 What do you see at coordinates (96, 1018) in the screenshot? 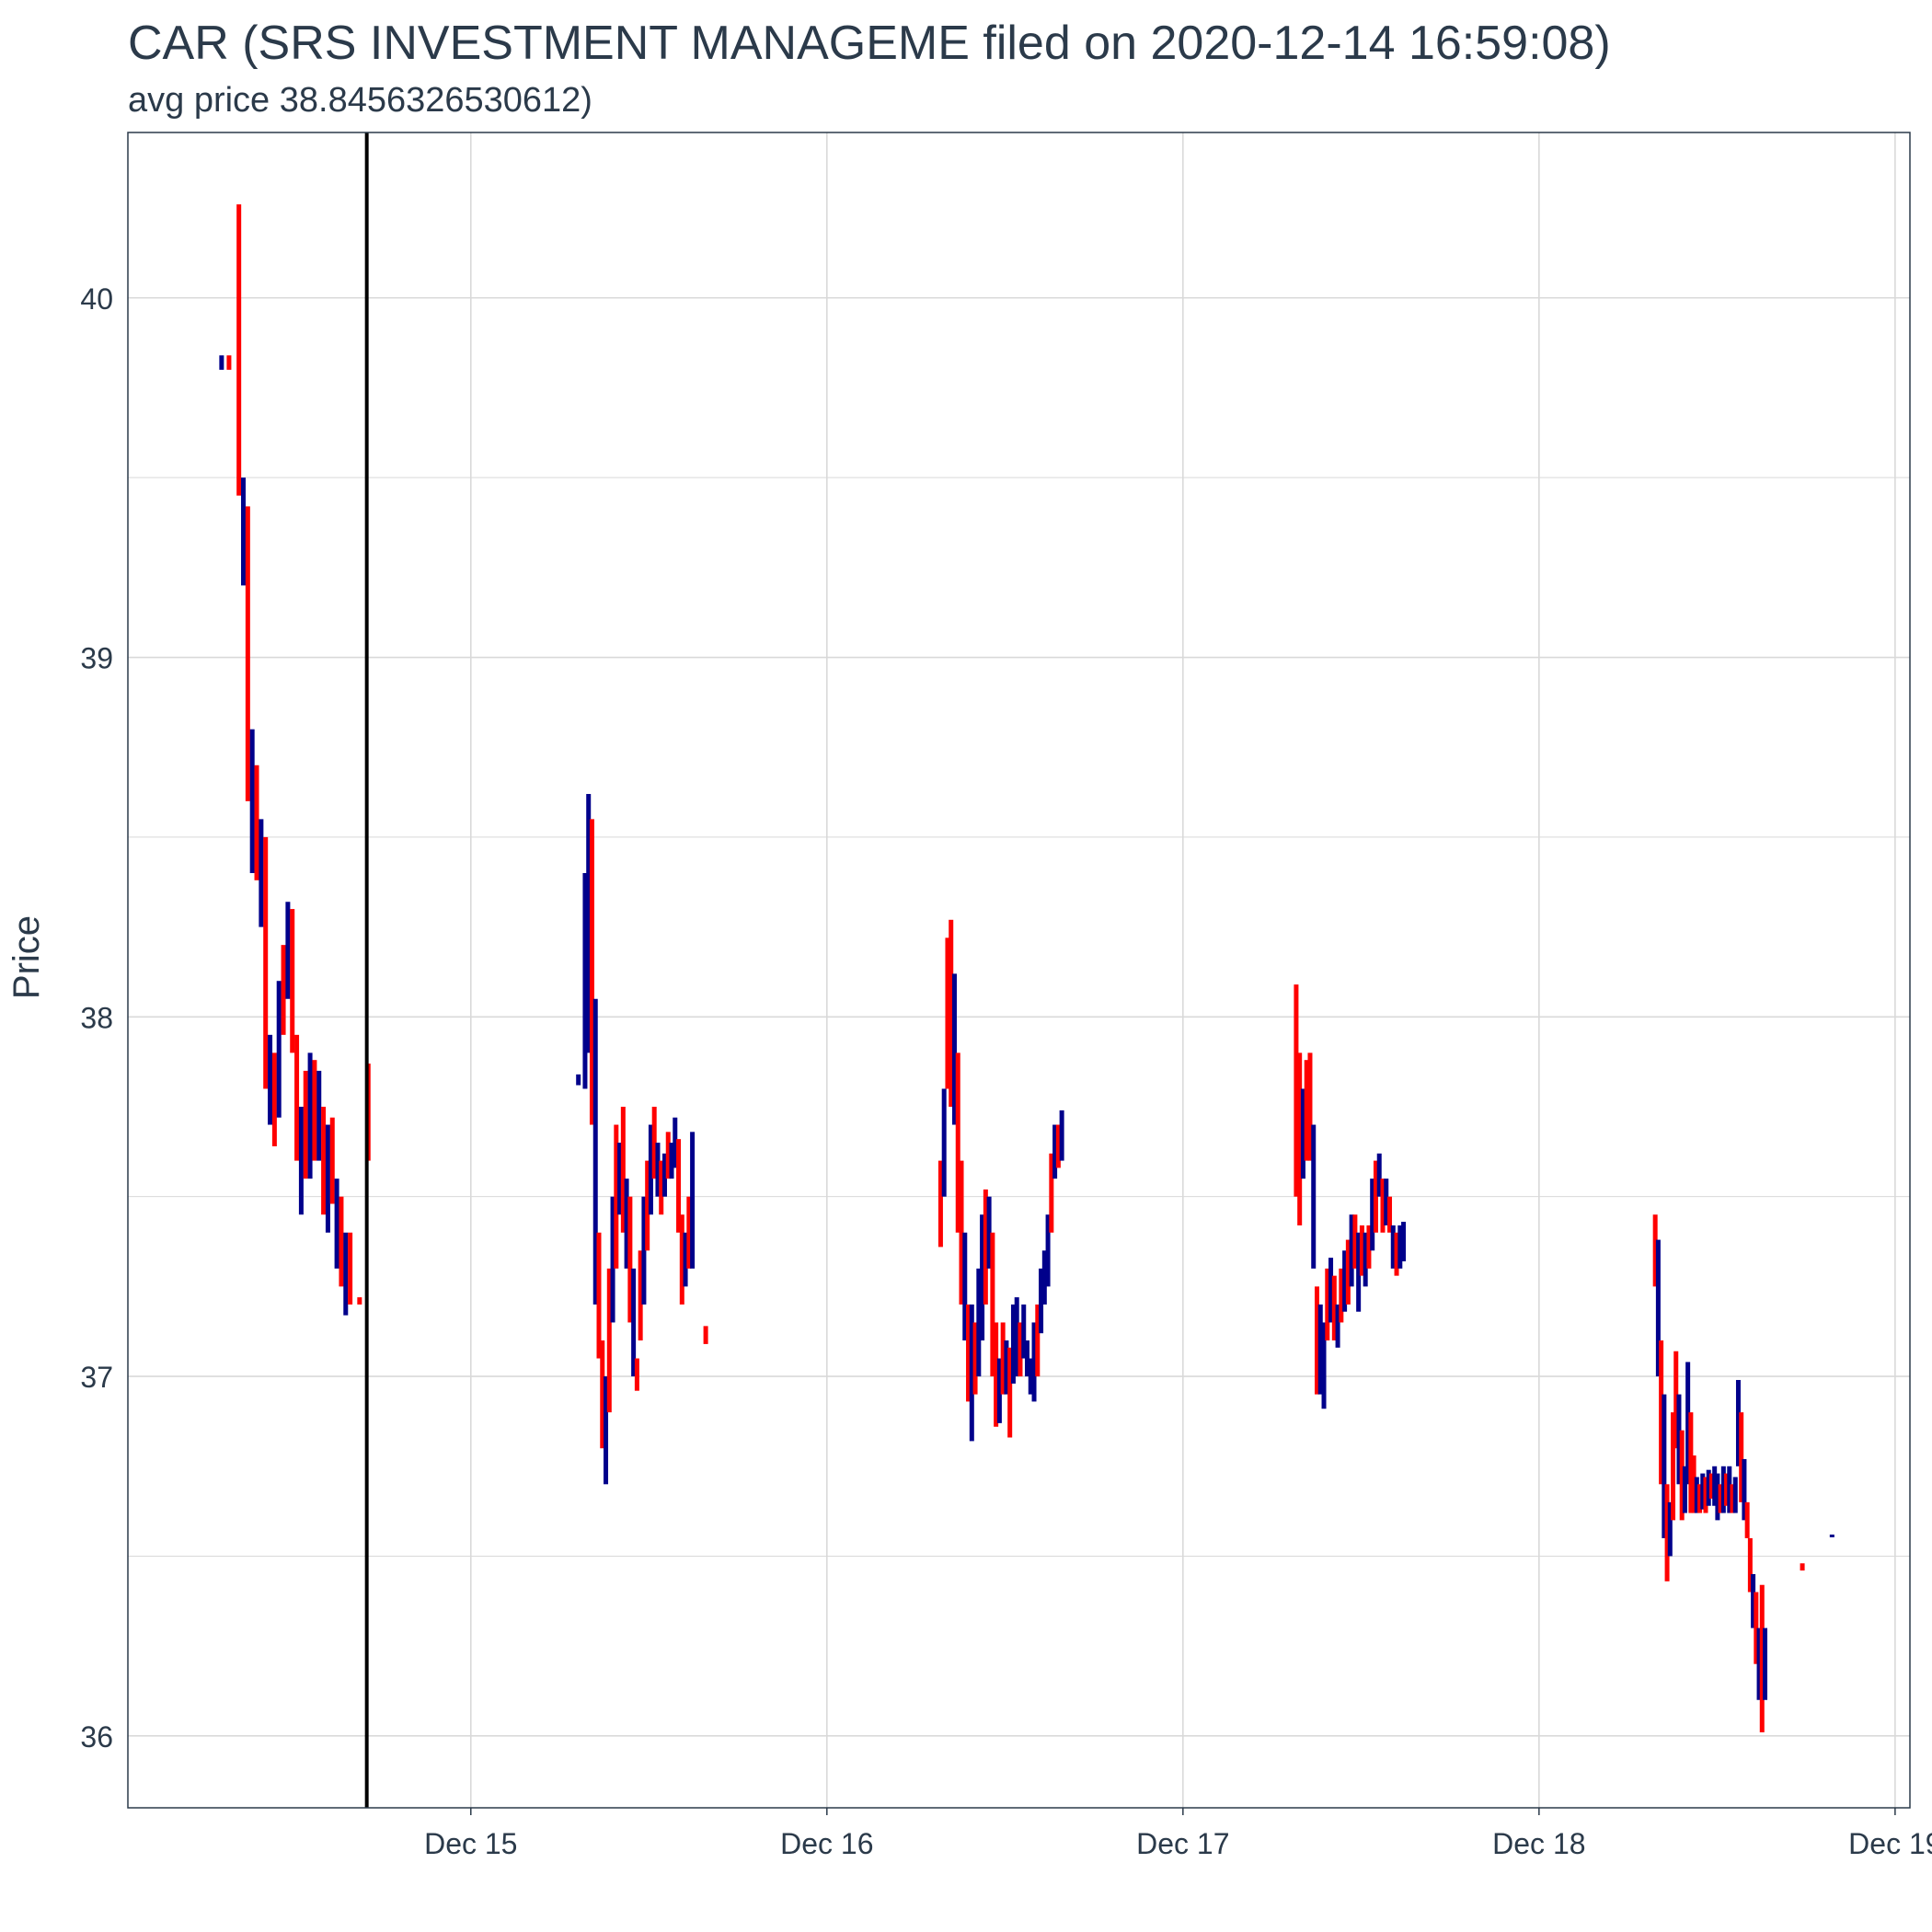
I see `y-tick-label: 38` at bounding box center [96, 1018].